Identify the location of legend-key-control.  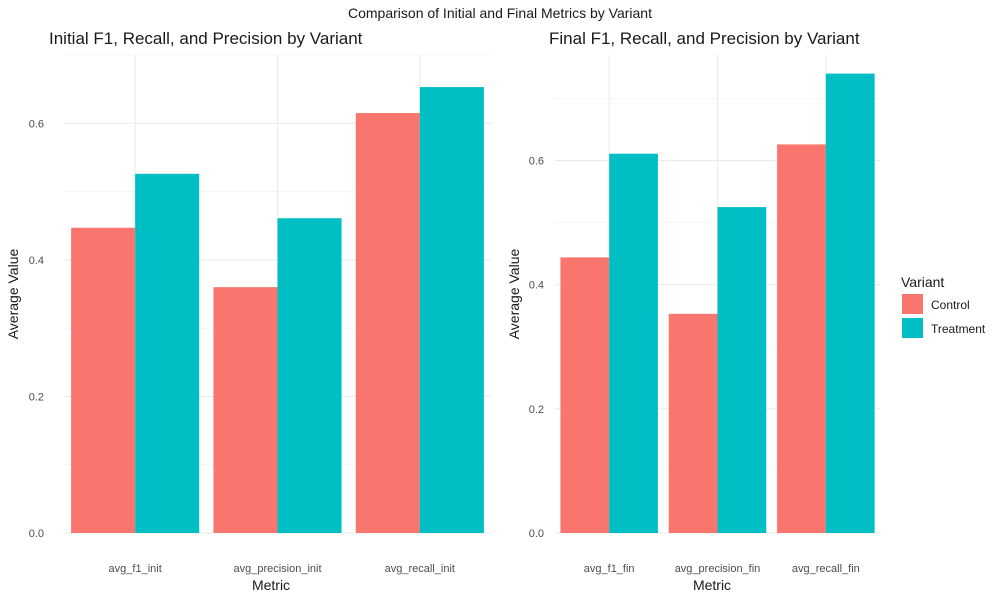
(912, 304).